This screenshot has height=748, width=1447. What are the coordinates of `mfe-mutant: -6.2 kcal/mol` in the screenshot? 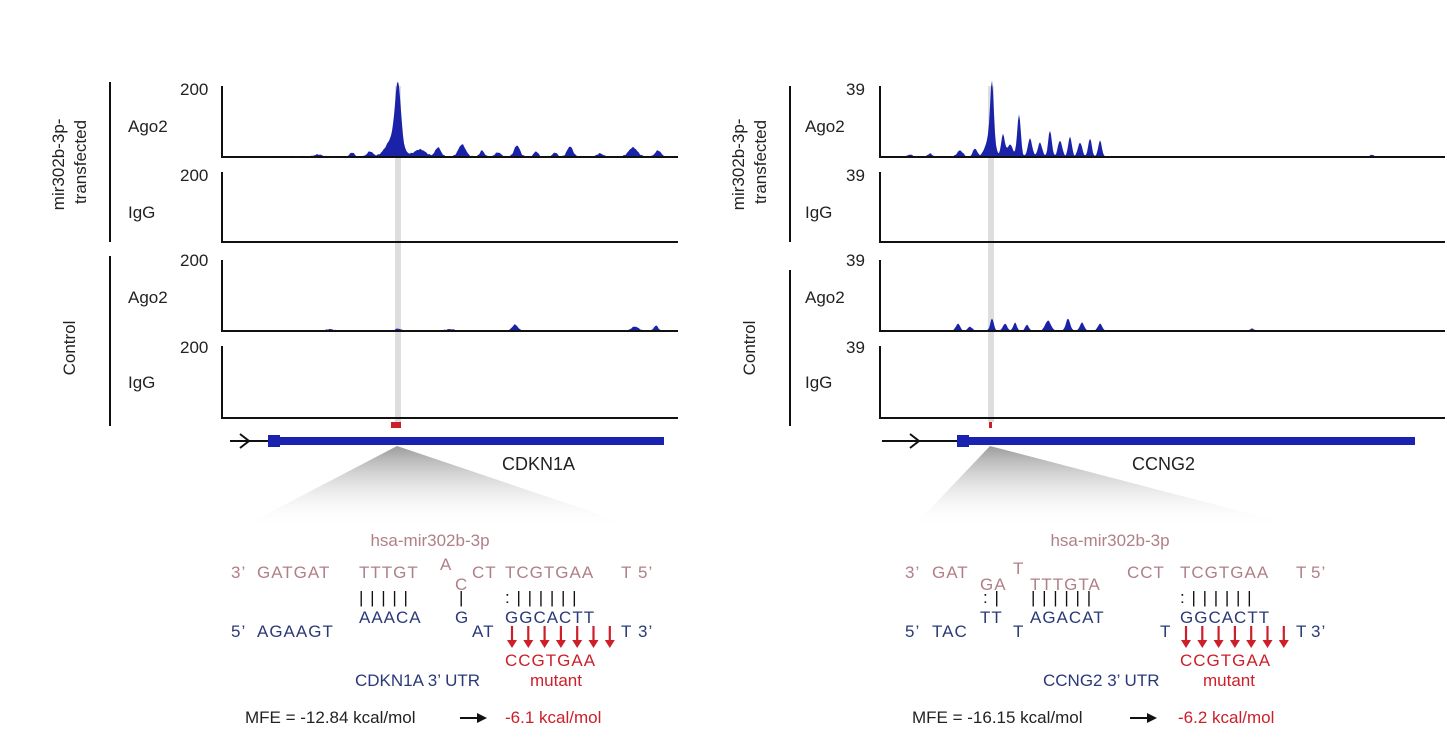 It's located at (1226, 717).